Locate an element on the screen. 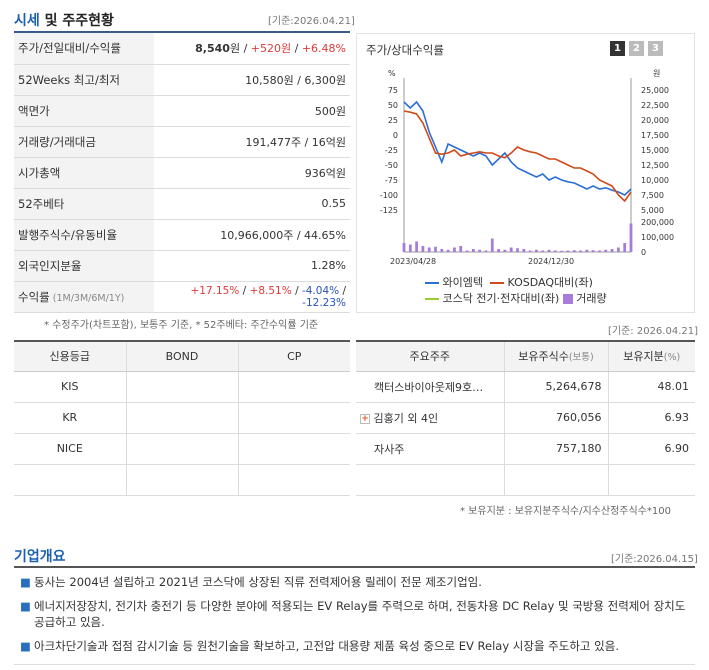 This screenshot has height=670, width=709. credit-agency is located at coordinates (70, 480).